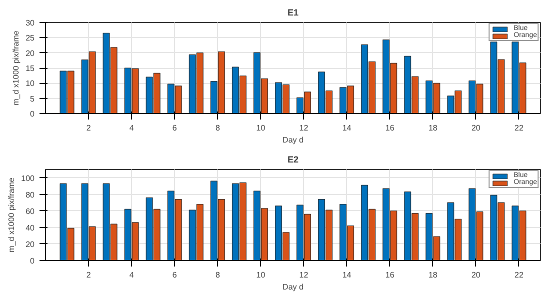 The image size is (550, 295). I want to click on chart-title: E1, so click(293, 13).